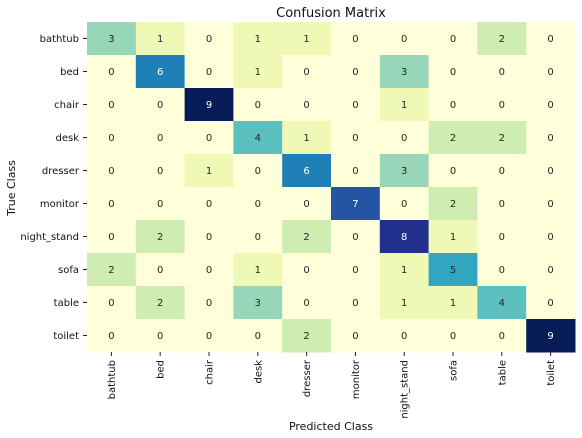  Describe the element at coordinates (209, 270) in the screenshot. I see `heatmap-value-7-2: 0` at that location.